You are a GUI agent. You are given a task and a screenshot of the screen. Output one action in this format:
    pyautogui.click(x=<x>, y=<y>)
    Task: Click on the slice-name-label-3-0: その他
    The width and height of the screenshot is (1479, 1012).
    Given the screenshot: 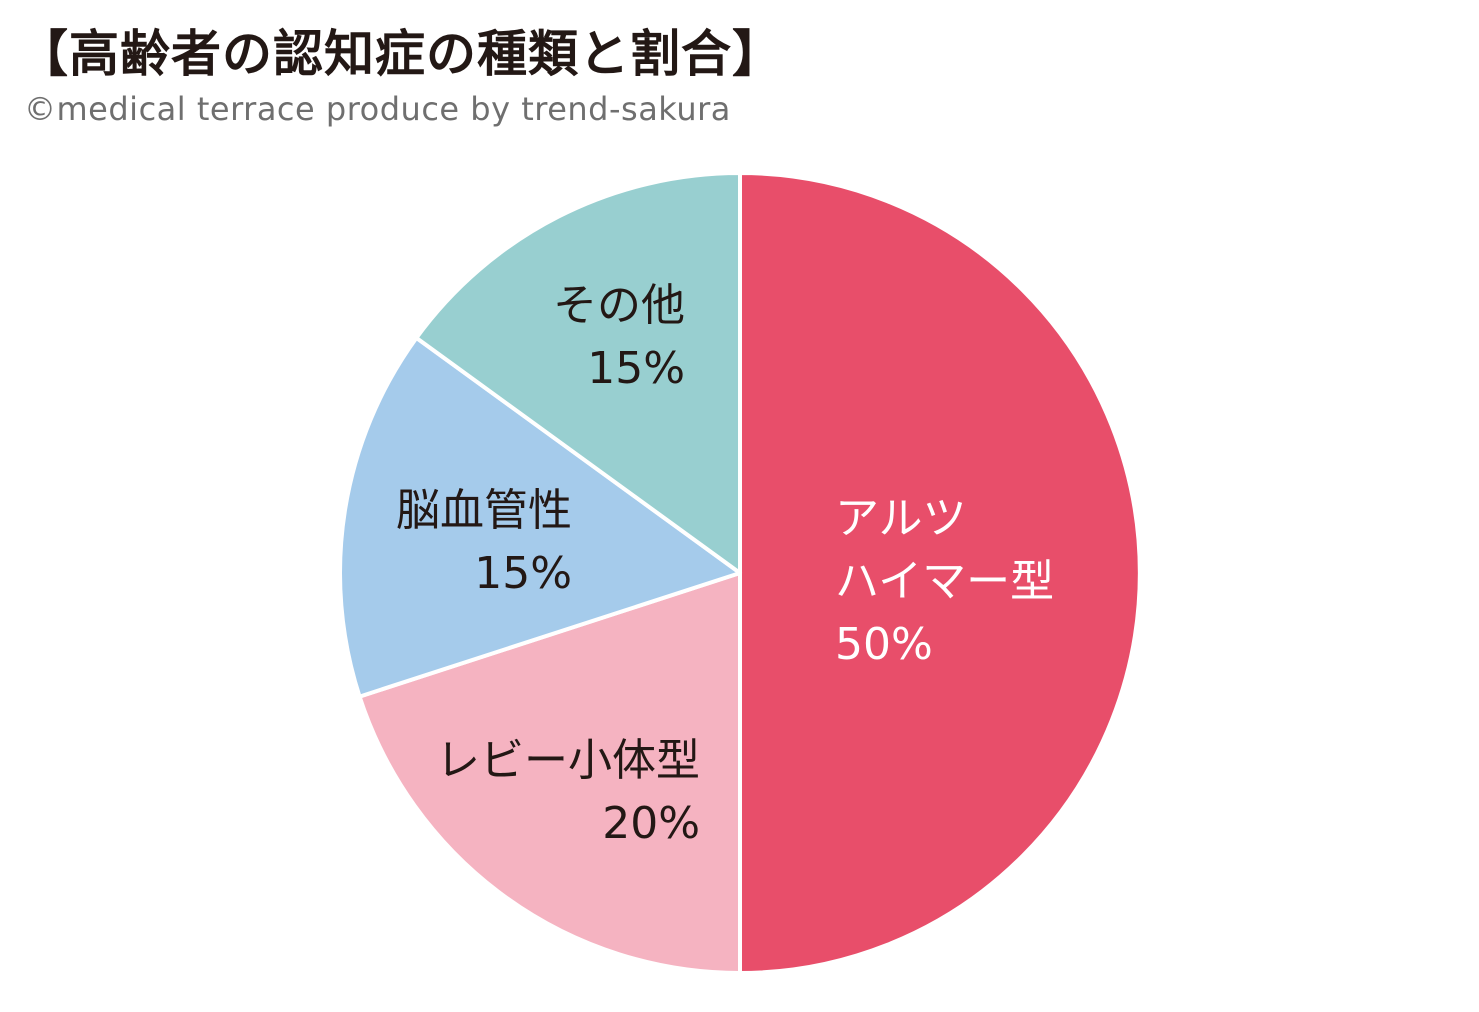 What is the action you would take?
    pyautogui.click(x=619, y=305)
    